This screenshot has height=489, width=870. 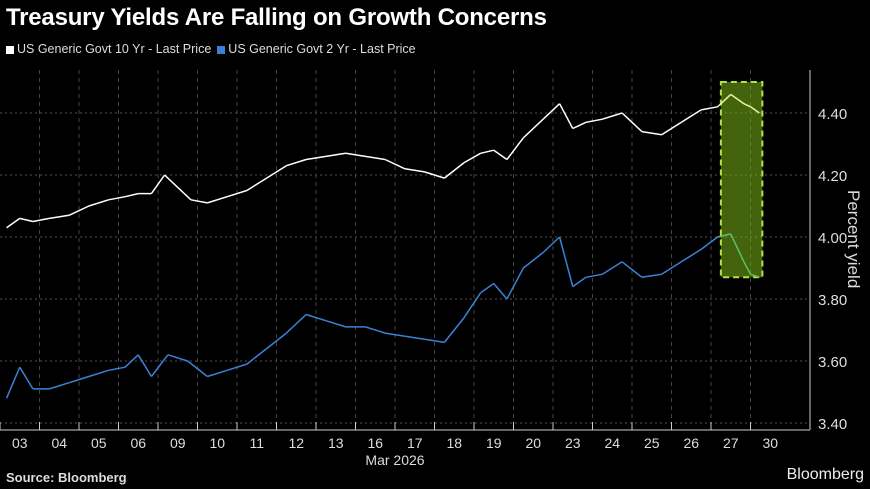 I want to click on x-tick-label: 05, so click(x=99, y=443).